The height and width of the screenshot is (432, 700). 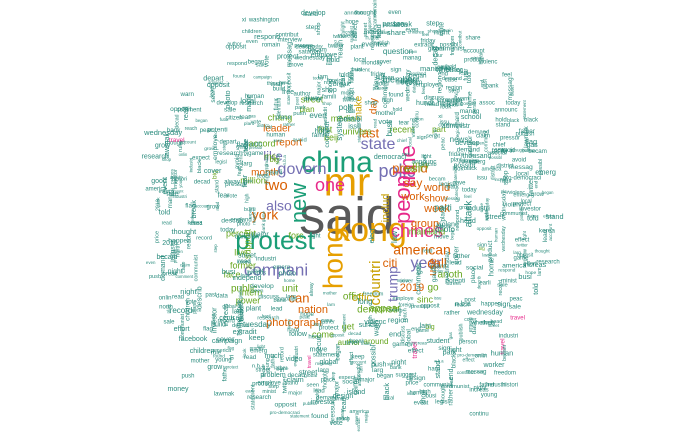 I want to click on word-cloud-filler-word: potenti, so click(x=455, y=281).